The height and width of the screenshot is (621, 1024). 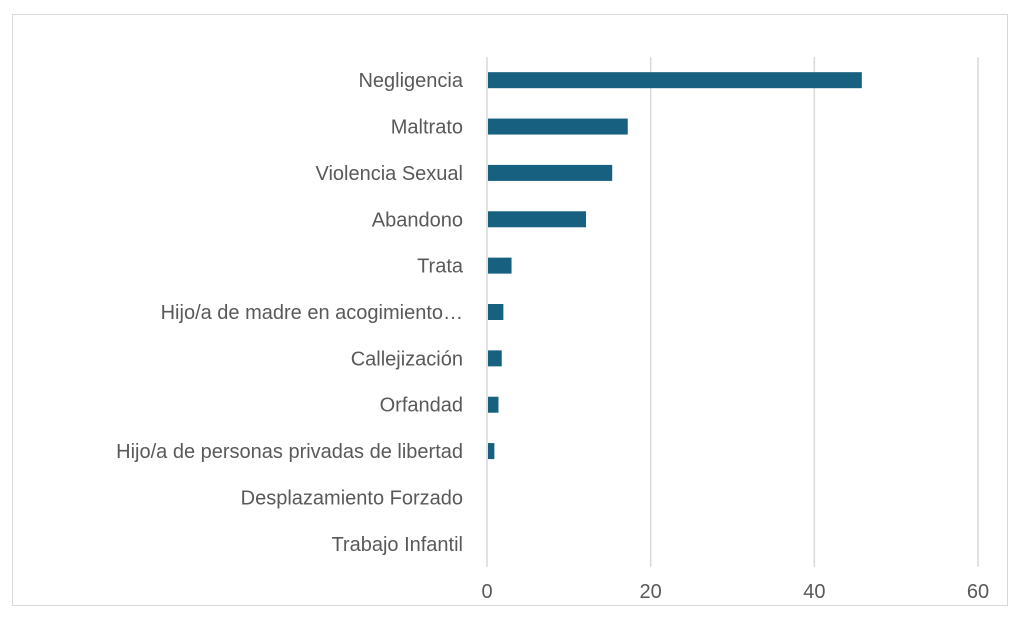 I want to click on category-label: Abandono, so click(x=417, y=220).